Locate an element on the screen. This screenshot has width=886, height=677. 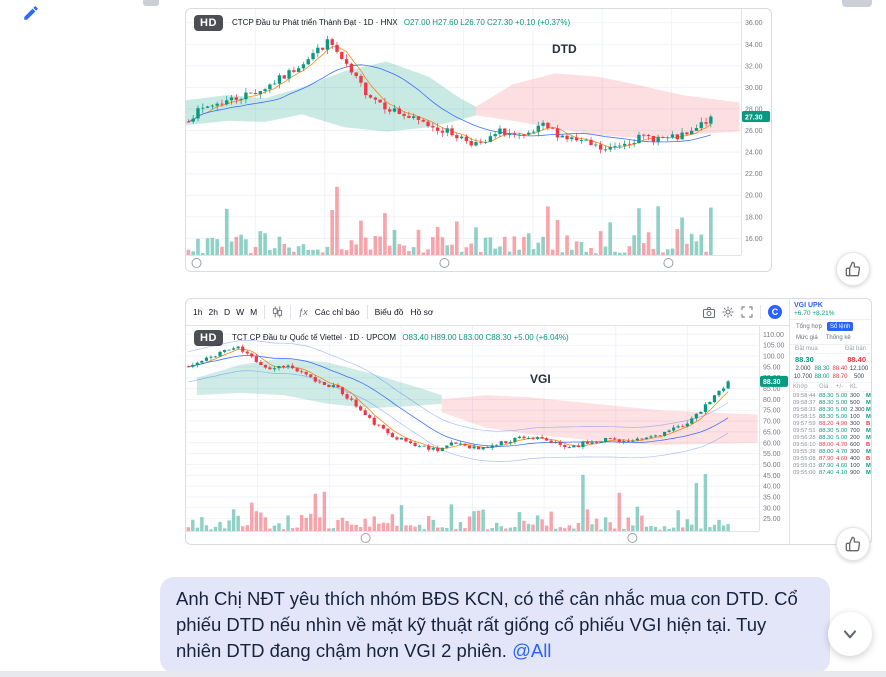
svg-text: 27.30 is located at coordinates (754, 117).